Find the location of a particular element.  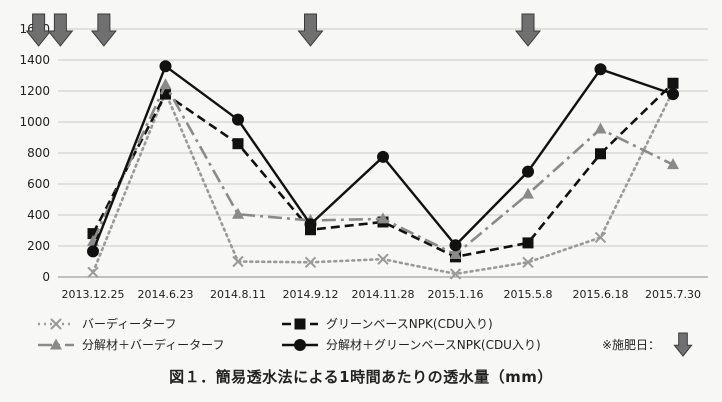

legend-item-4: 分解材＋グリーンベースNPK(CDU入り) is located at coordinates (411, 345).